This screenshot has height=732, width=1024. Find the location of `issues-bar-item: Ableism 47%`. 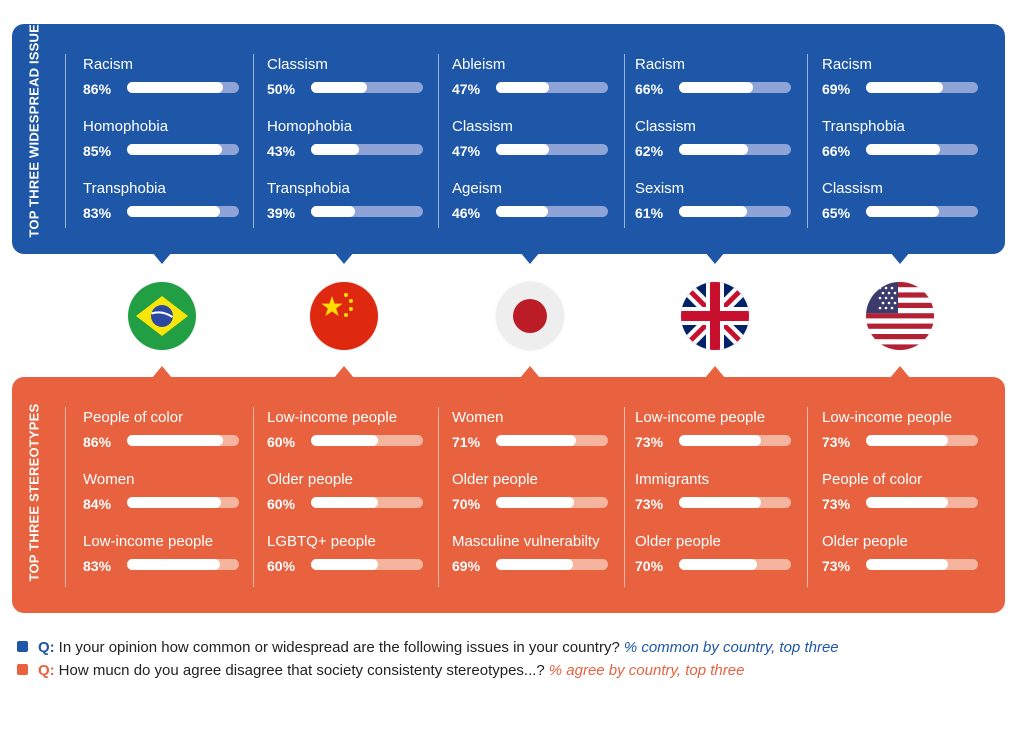

issues-bar-item: Ableism 47% is located at coordinates (537, 83).